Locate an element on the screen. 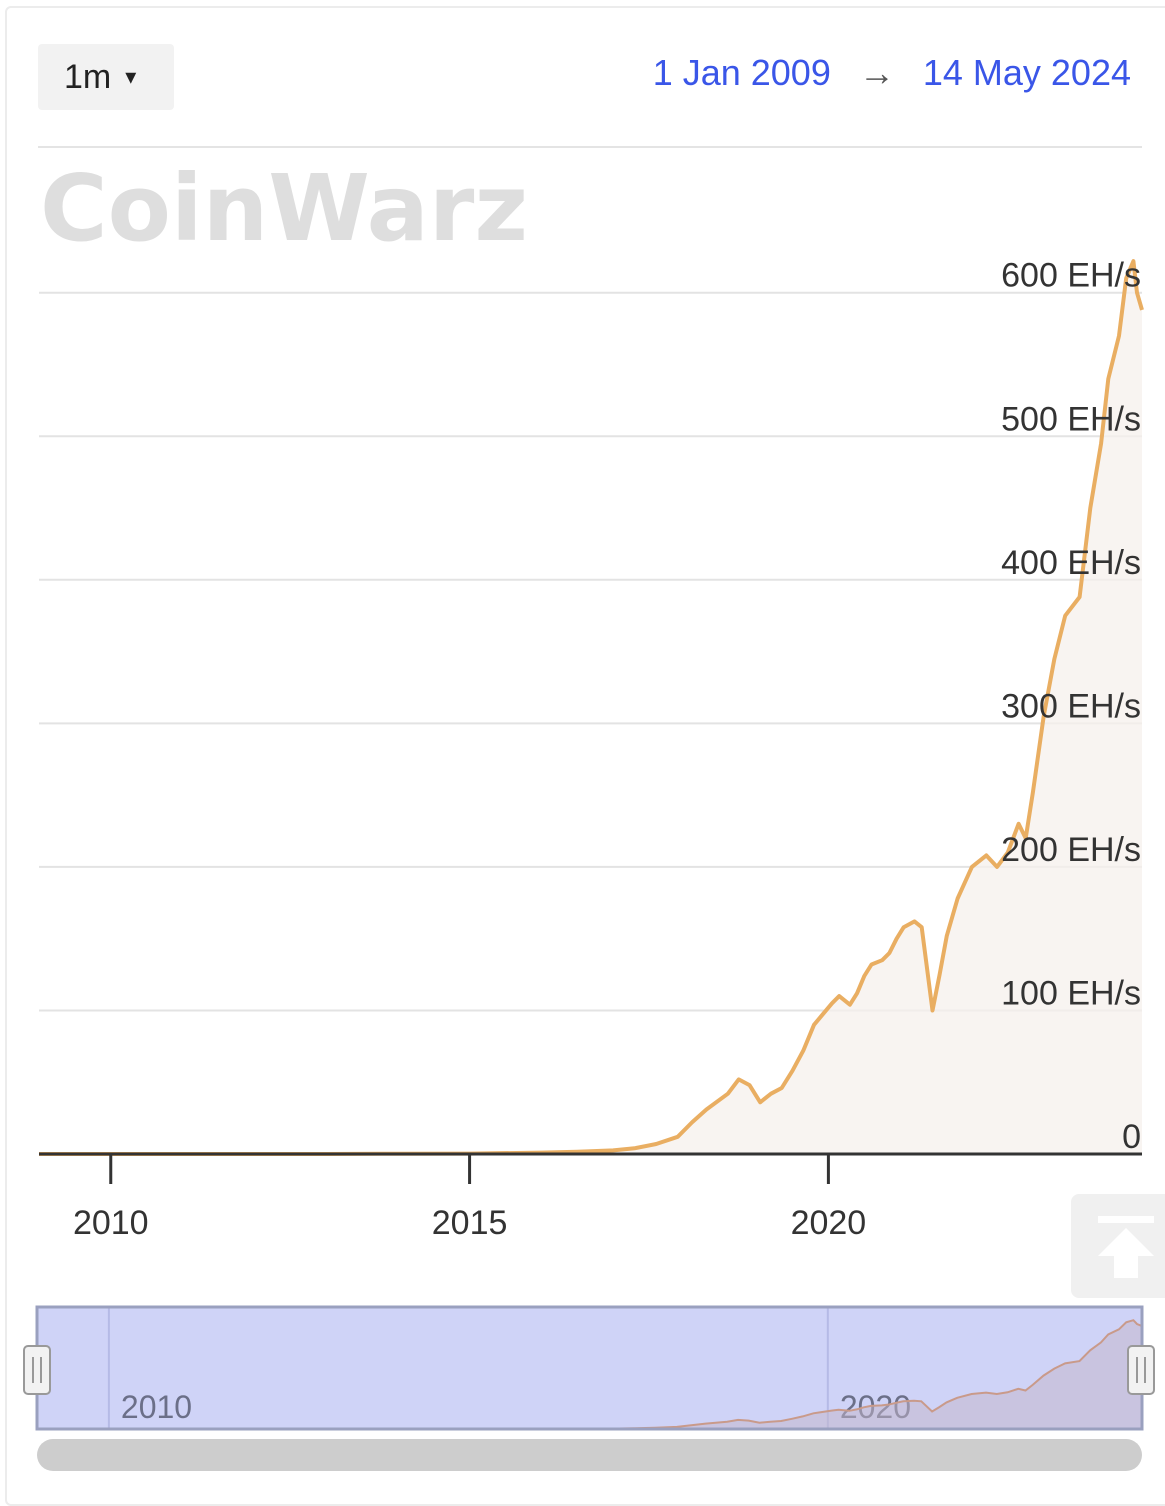 The image size is (1165, 1506). interval-dropdown: 1m ▾ is located at coordinates (106, 77).